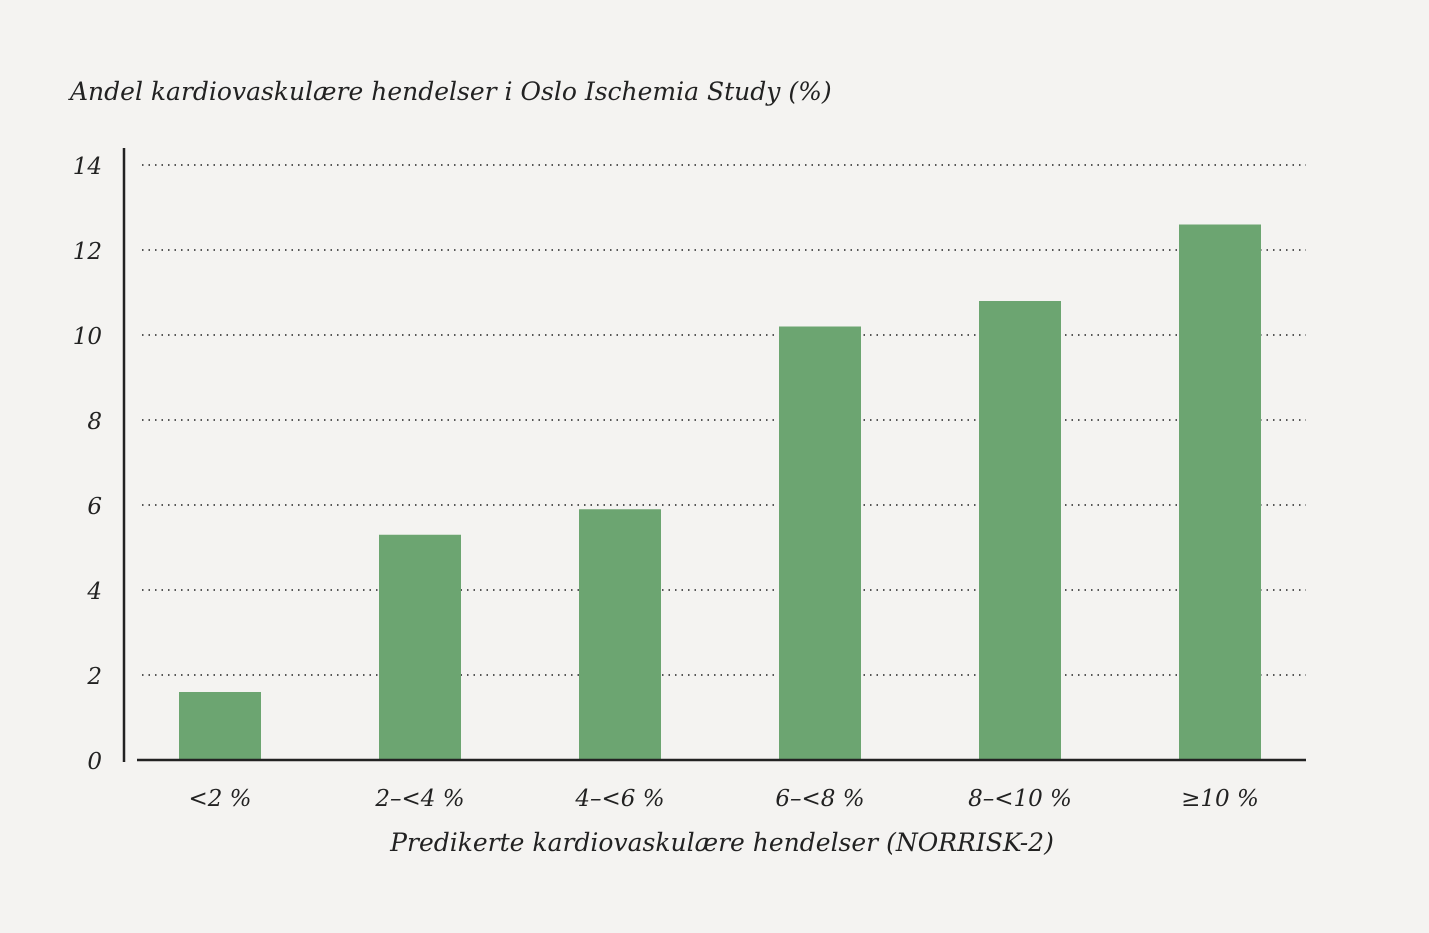  What do you see at coordinates (819, 799) in the screenshot?
I see `x-tick-label: 6–<8 %` at bounding box center [819, 799].